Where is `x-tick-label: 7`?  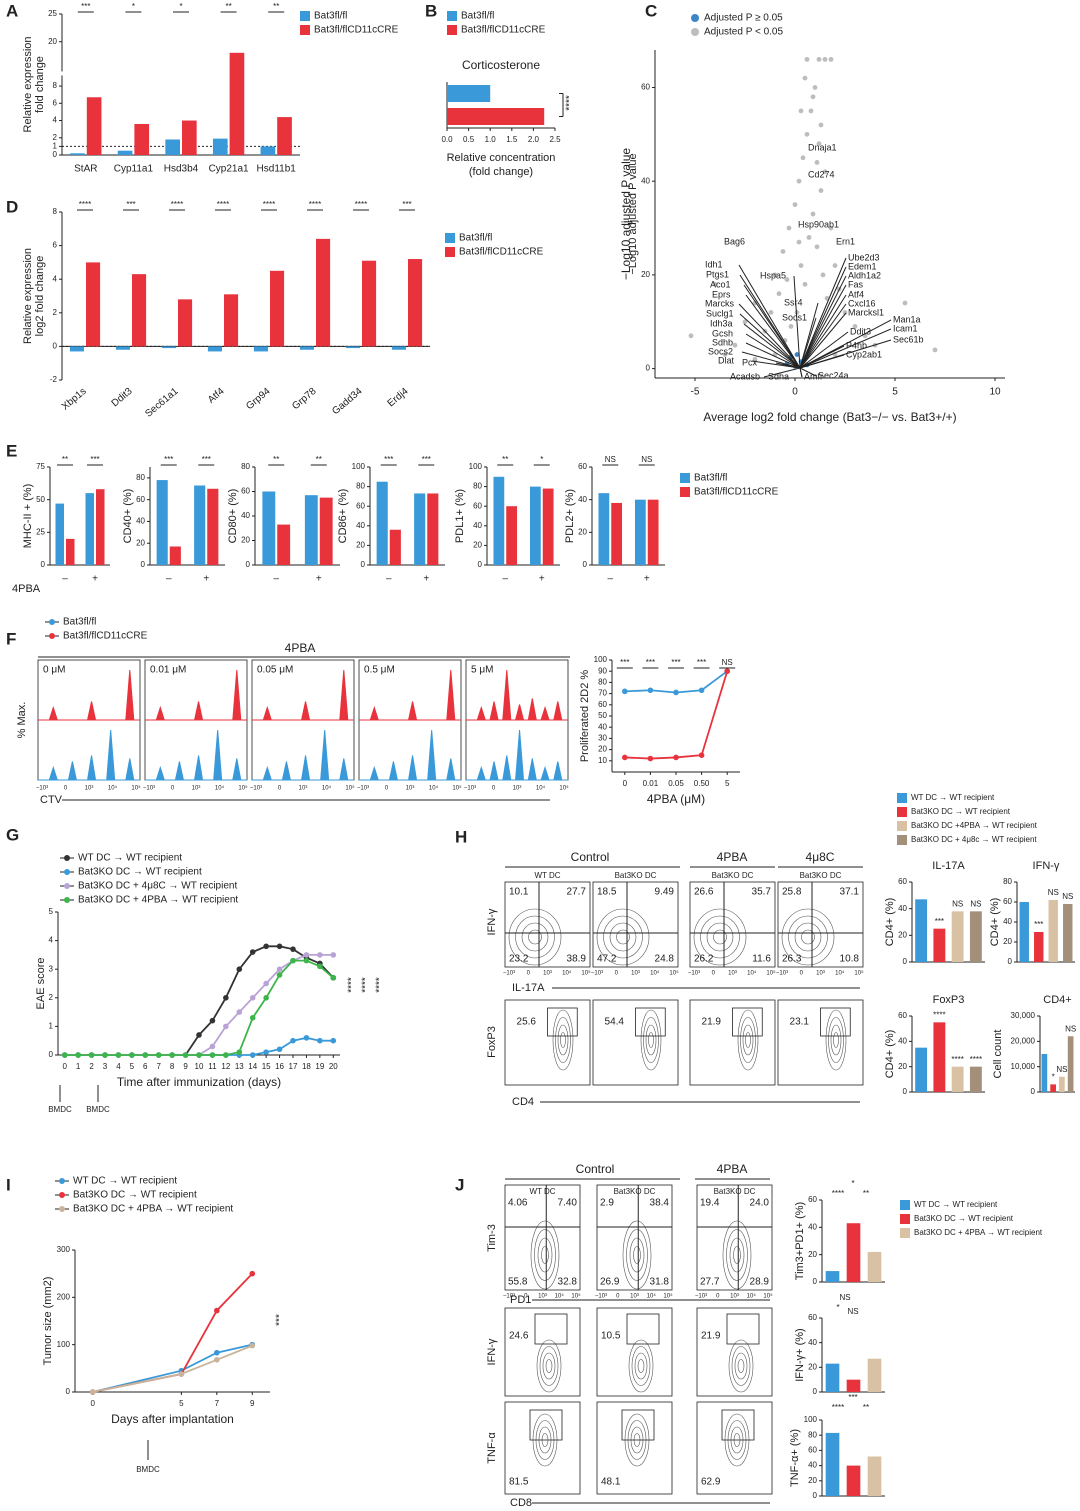
x-tick-label: 7 is located at coordinates (158, 1066).